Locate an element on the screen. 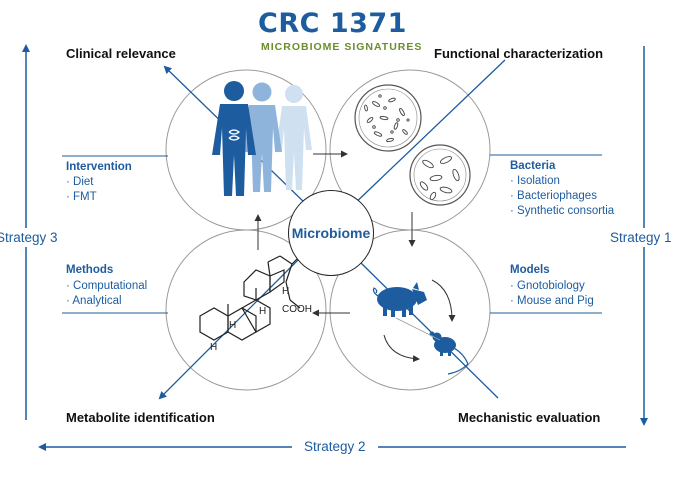  circle-metabolite is located at coordinates (246, 310).